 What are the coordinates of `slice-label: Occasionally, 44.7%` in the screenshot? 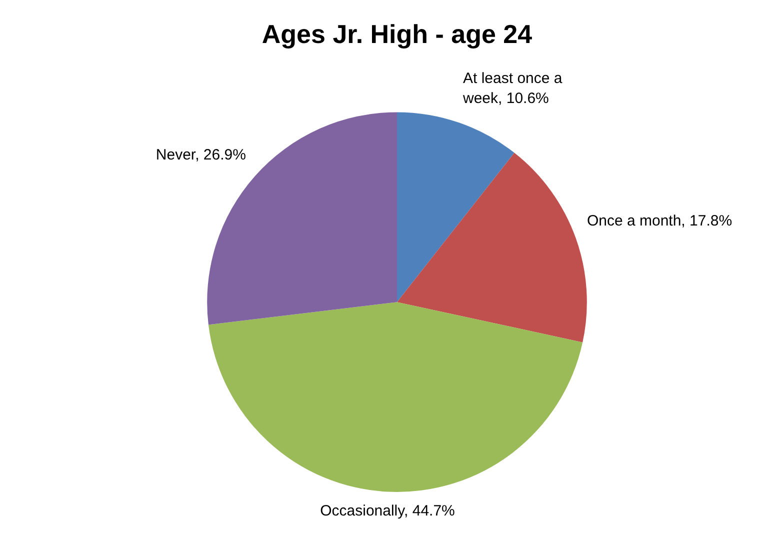 It's located at (387, 511).